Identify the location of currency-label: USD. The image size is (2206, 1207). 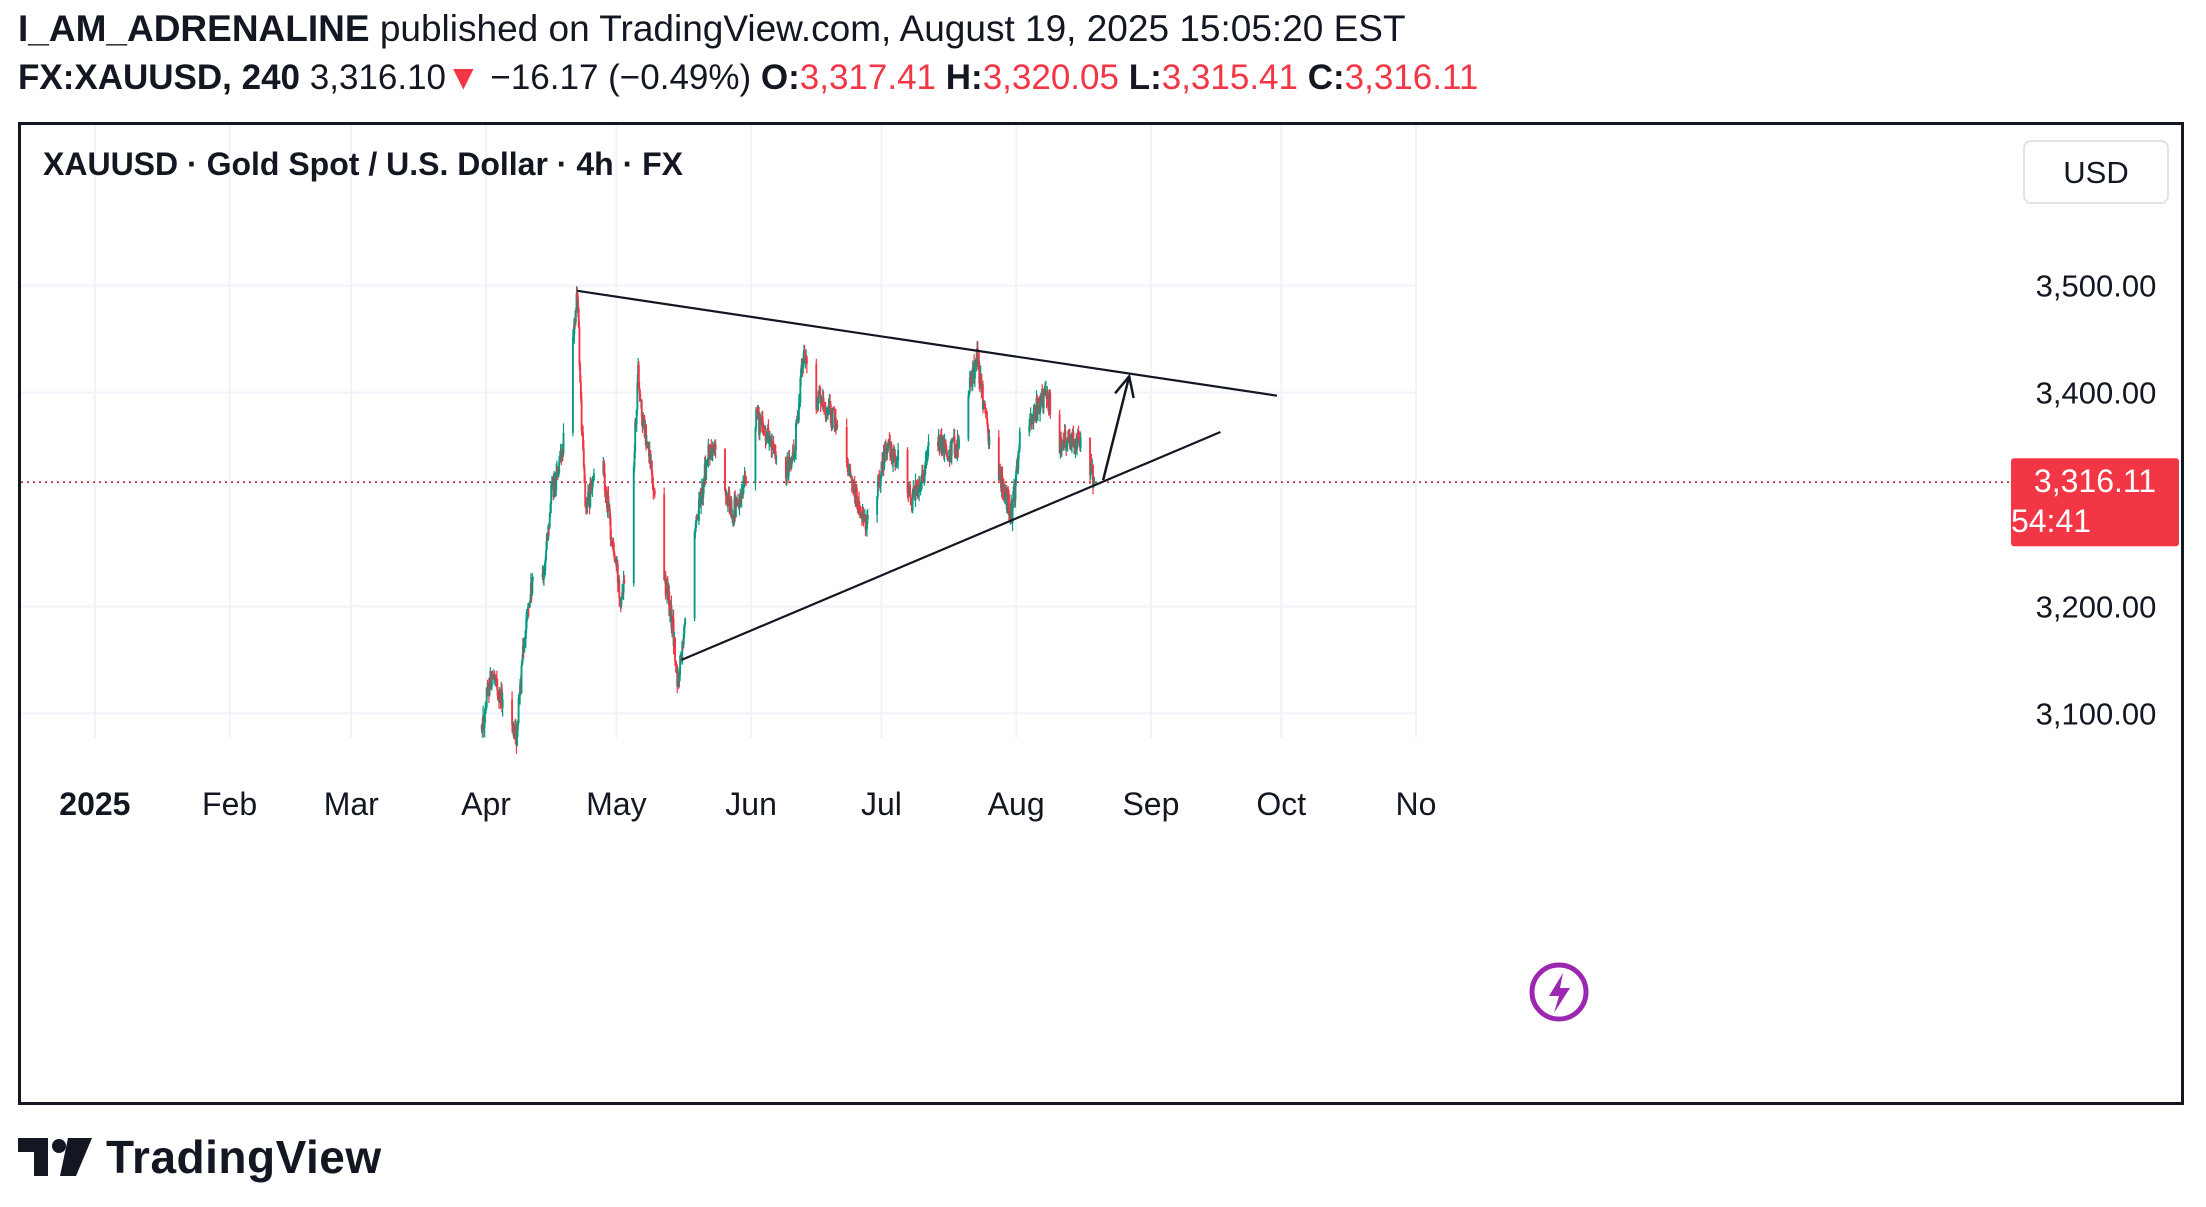
(2095, 172).